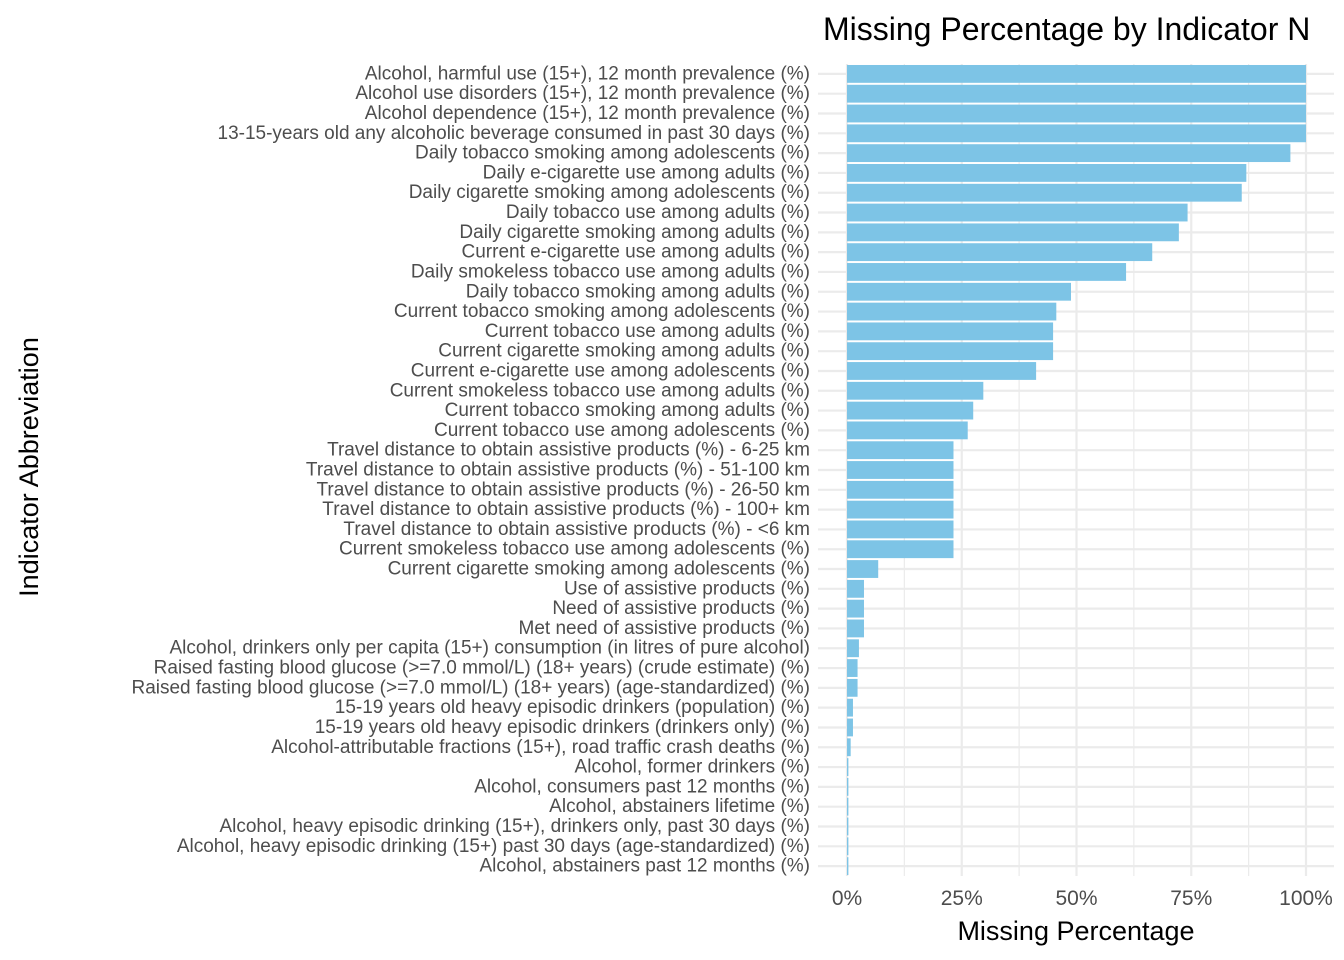 The image size is (1344, 960). What do you see at coordinates (634, 232) in the screenshot?
I see `y-tick-label: Daily cigarette smoking among adults (%)` at bounding box center [634, 232].